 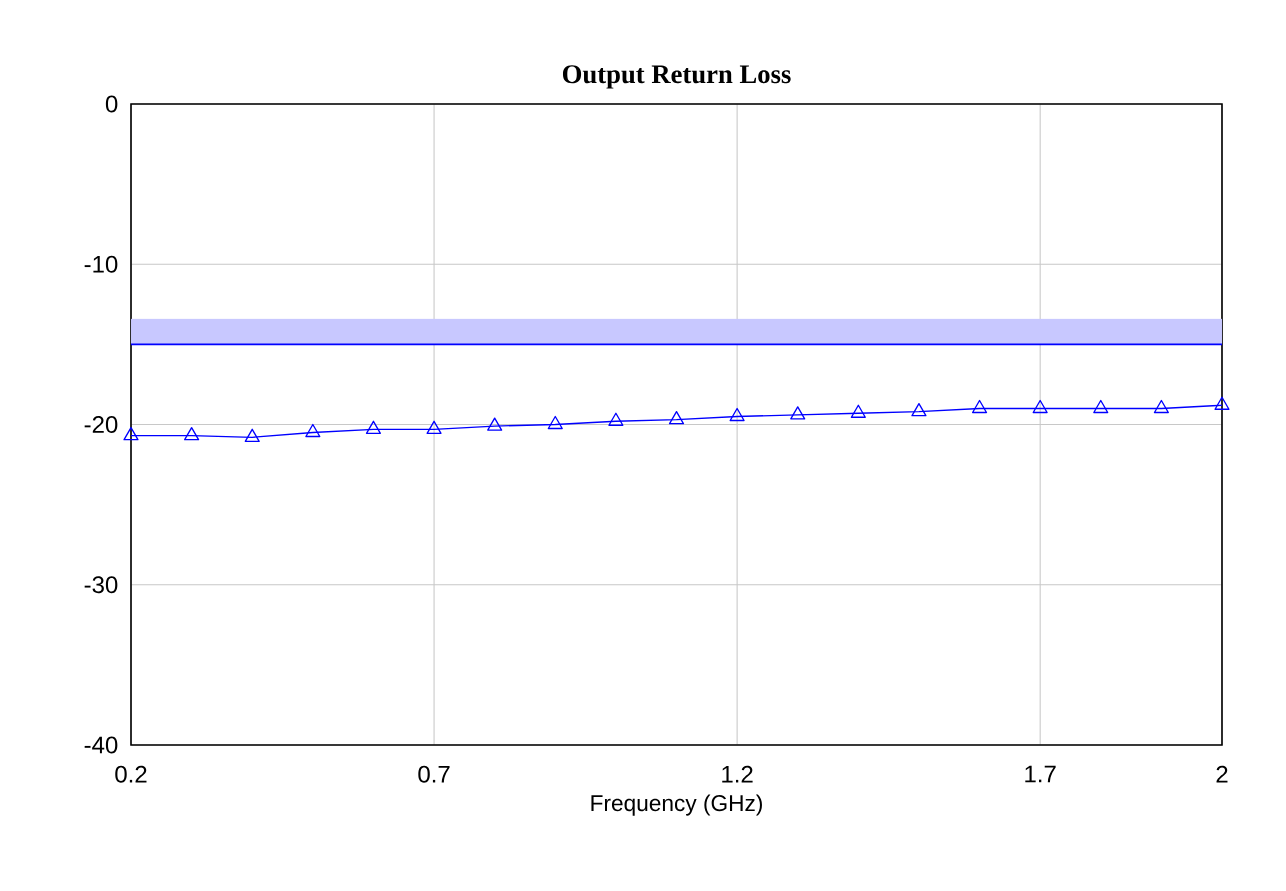 What do you see at coordinates (111, 104) in the screenshot?
I see `y-tick-label: 0` at bounding box center [111, 104].